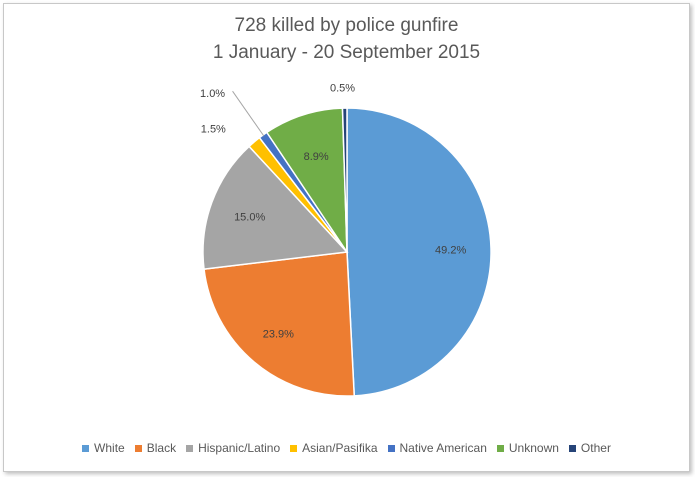 This screenshot has width=695, height=477. What do you see at coordinates (213, 129) in the screenshot?
I see `data-label-asian-pasifika: 1.5%` at bounding box center [213, 129].